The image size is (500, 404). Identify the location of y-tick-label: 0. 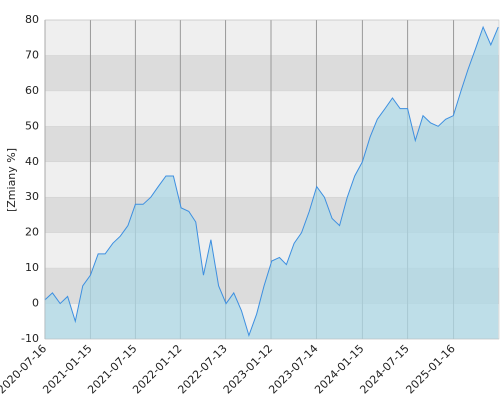
(35, 303).